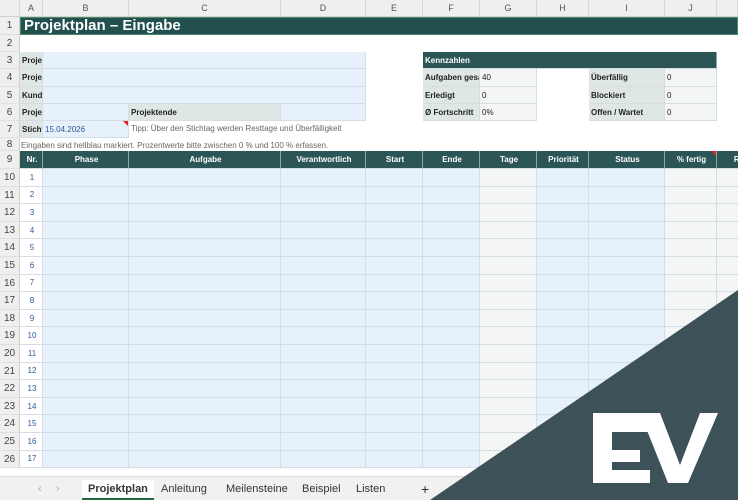 Image resolution: width=738 pixels, height=500 pixels. What do you see at coordinates (10, 301) in the screenshot?
I see `row-header: 17` at bounding box center [10, 301].